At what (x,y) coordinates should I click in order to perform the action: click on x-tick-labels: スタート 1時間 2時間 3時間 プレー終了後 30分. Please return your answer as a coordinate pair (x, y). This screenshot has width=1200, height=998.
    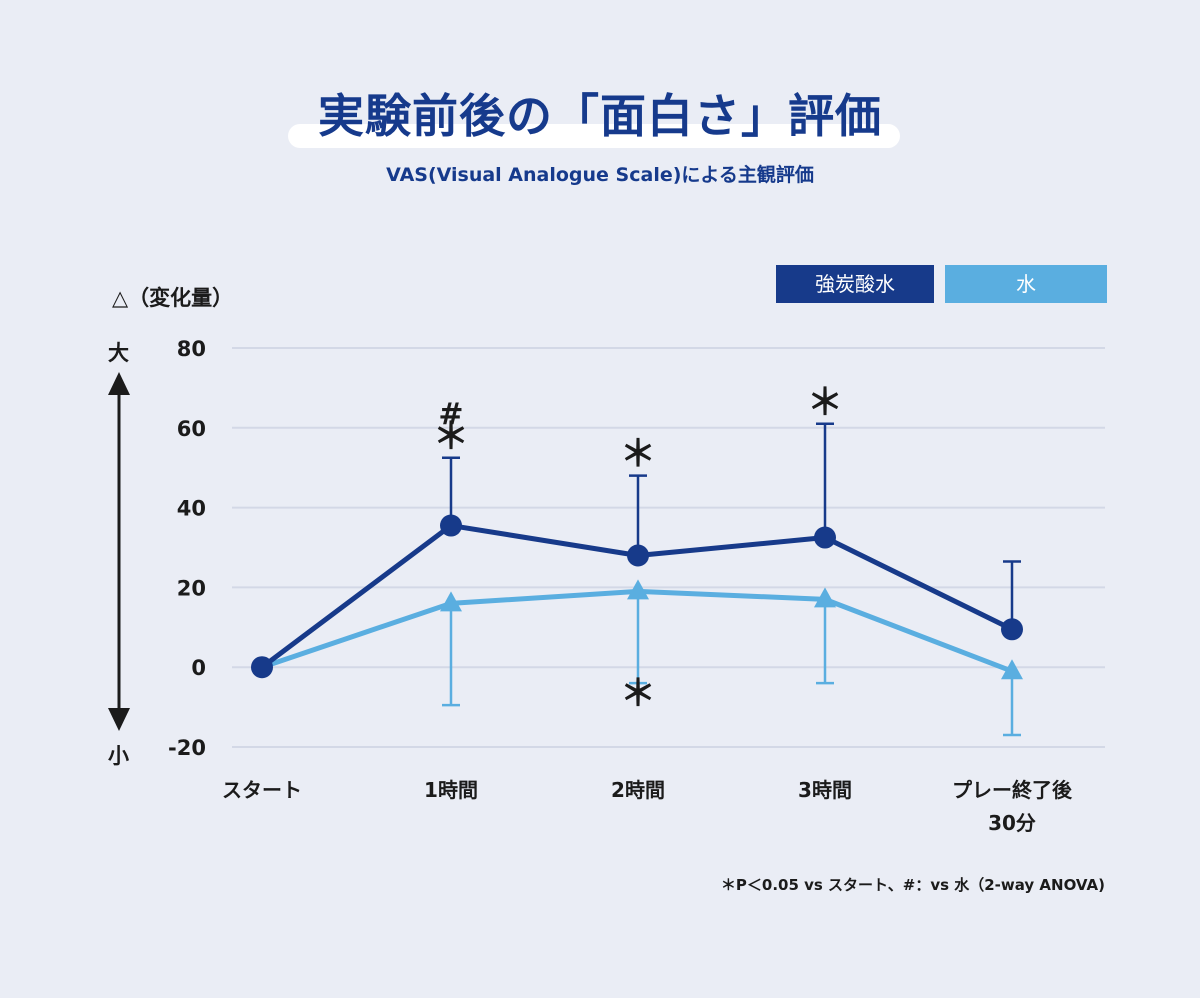
    Looking at the image, I should click on (647, 806).